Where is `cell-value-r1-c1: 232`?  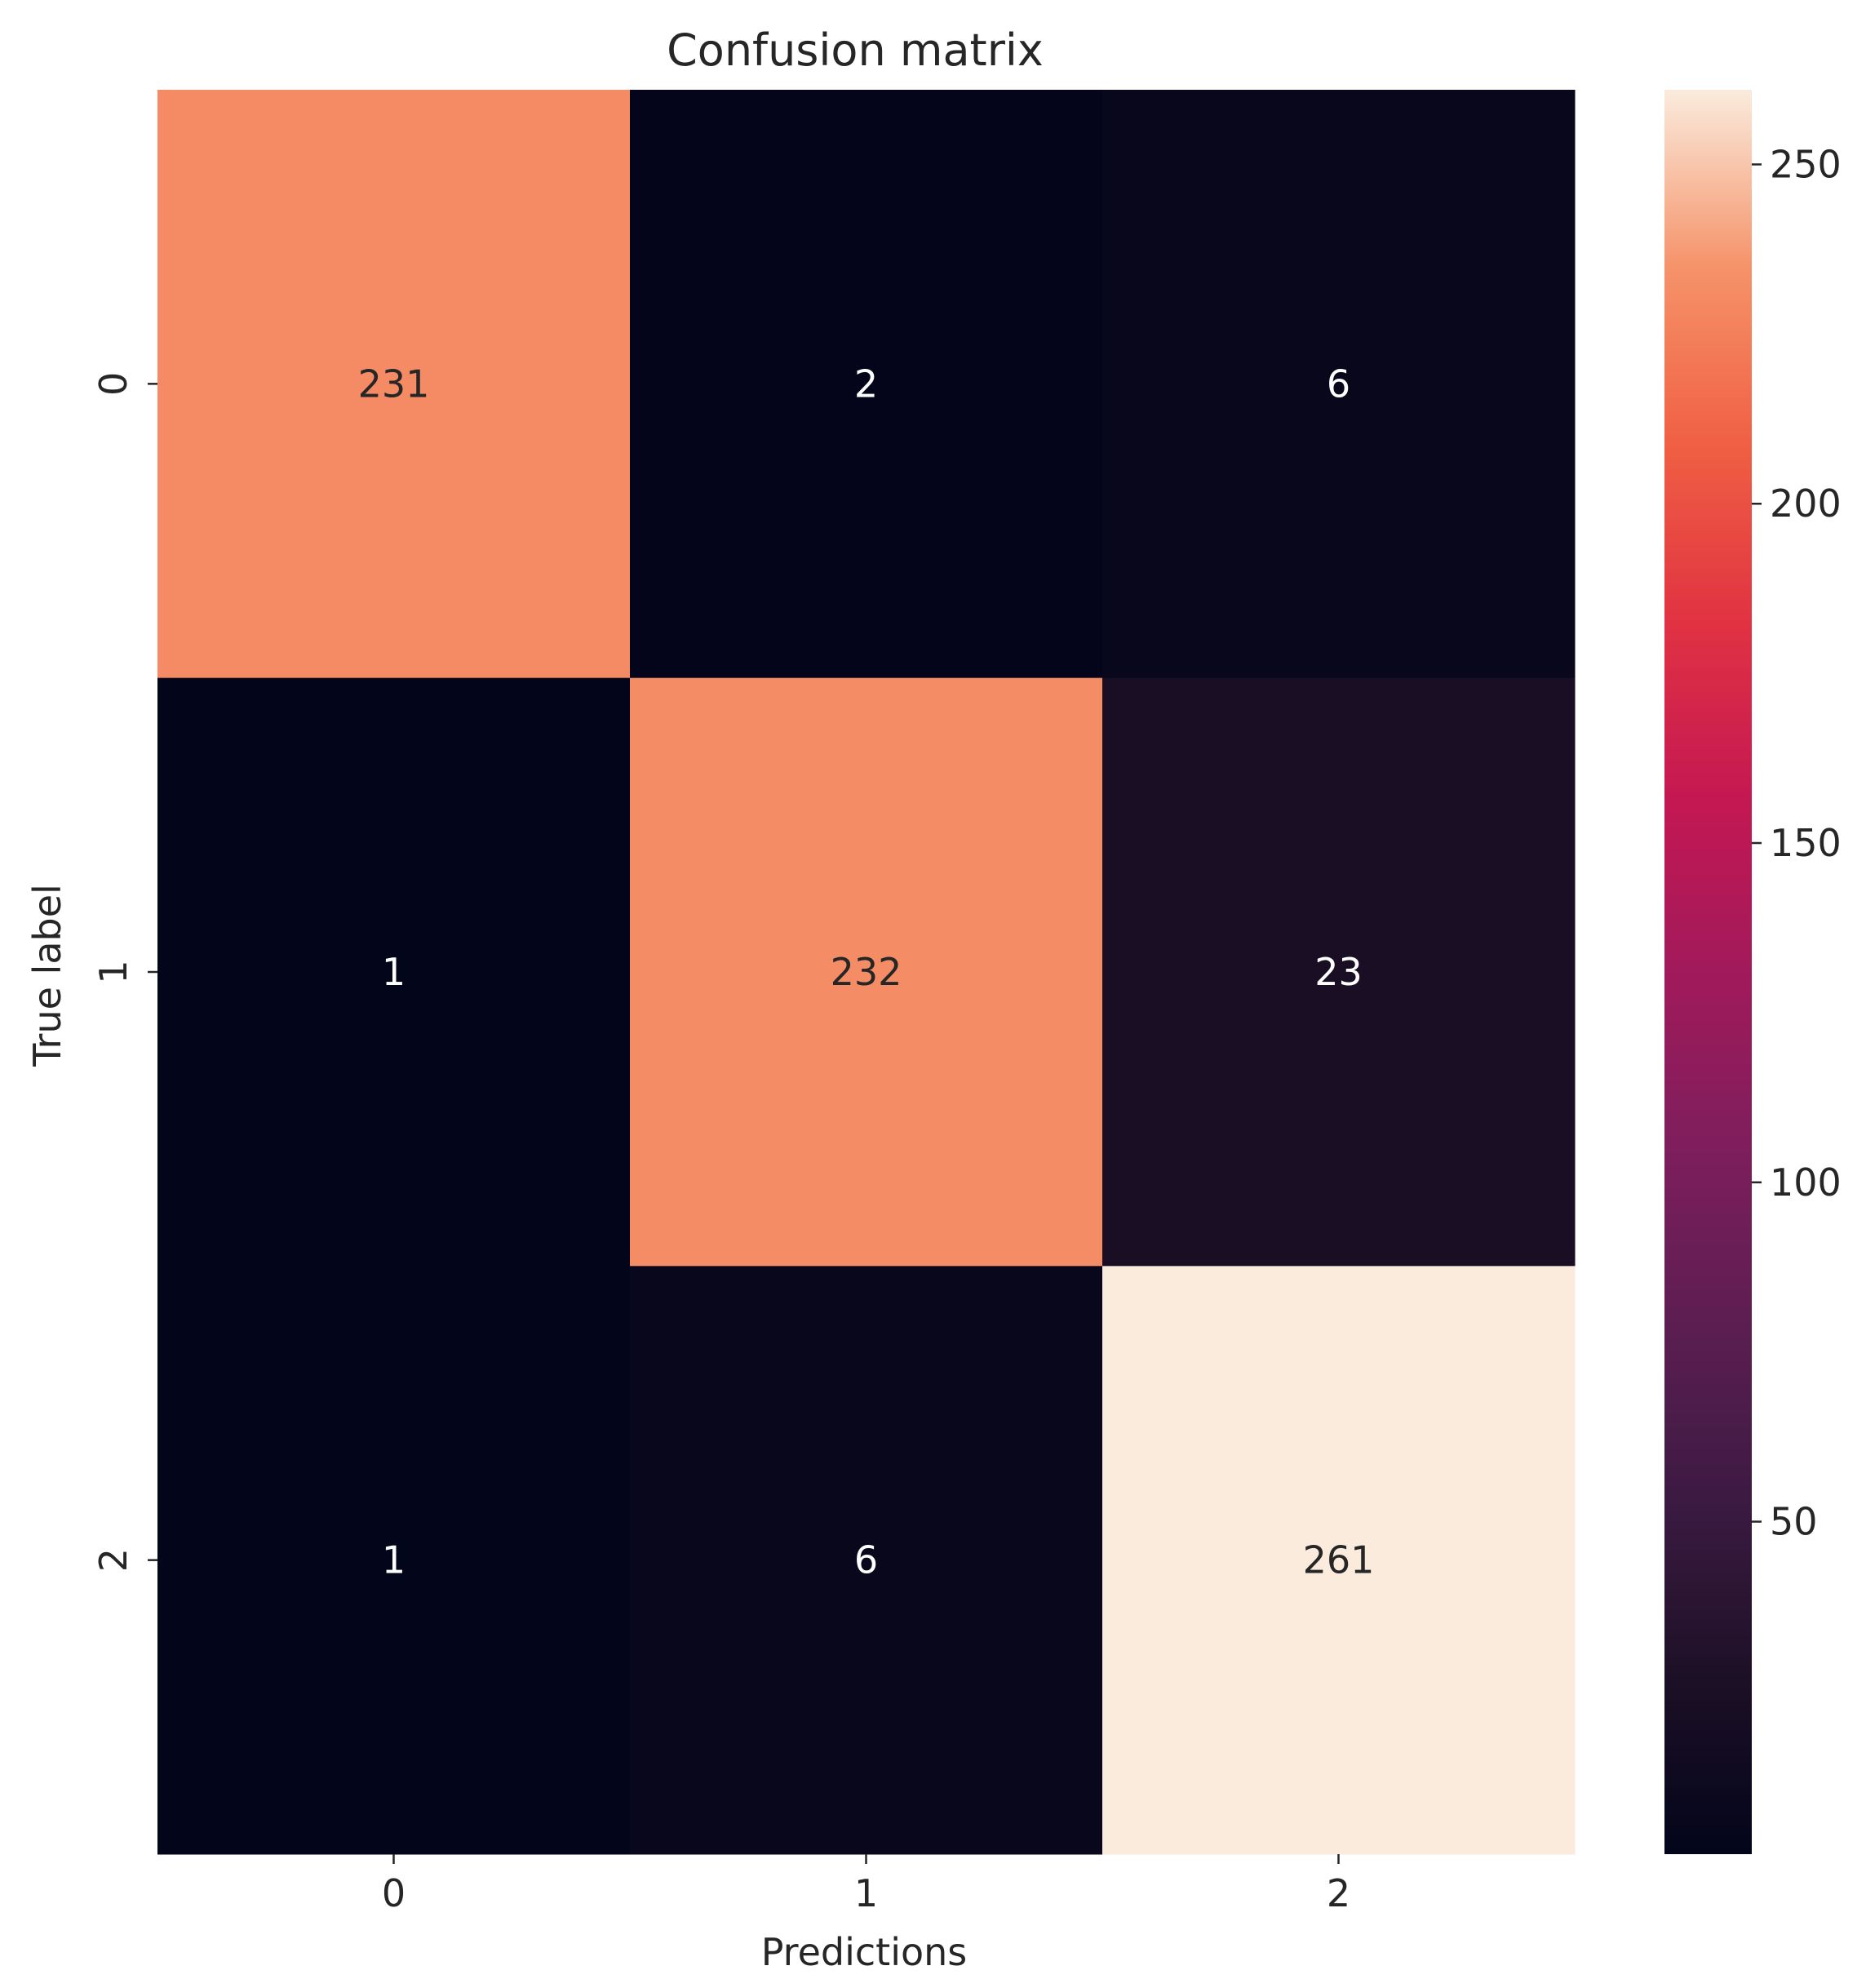 cell-value-r1-c1: 232 is located at coordinates (867, 972).